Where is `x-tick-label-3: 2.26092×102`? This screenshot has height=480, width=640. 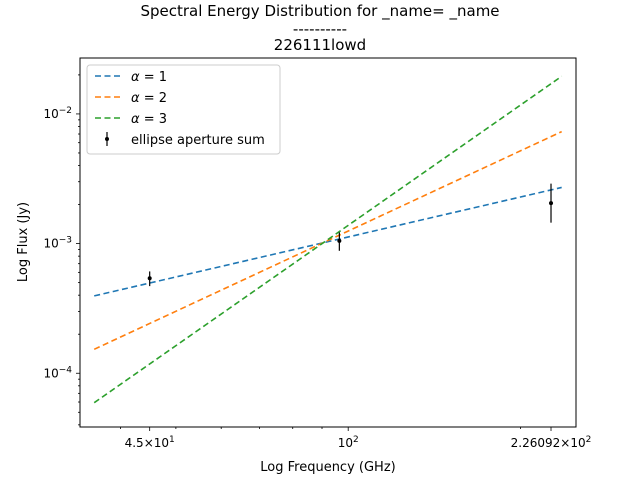 x-tick-label-3: 2.26092×102 is located at coordinates (551, 442).